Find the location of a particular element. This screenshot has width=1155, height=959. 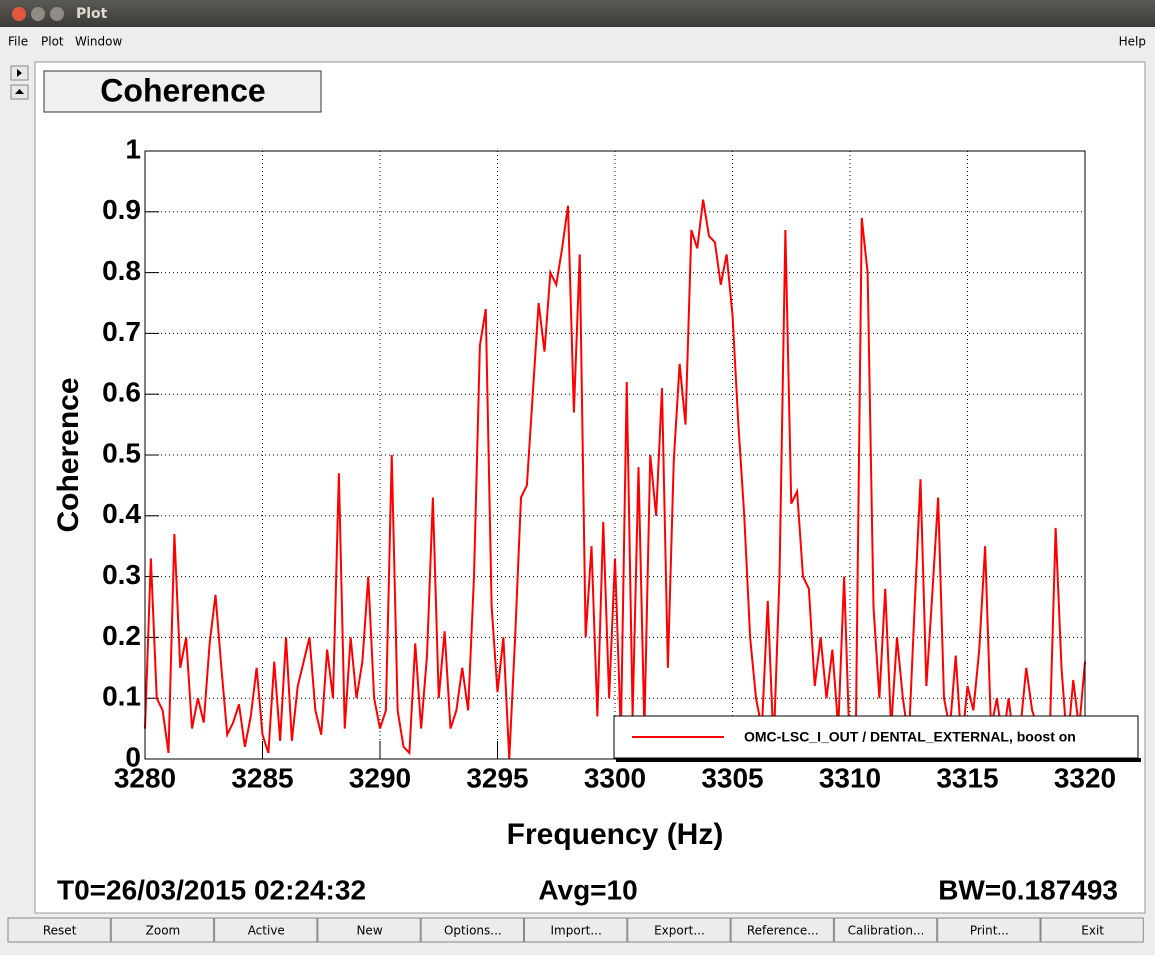

button-label: Exit is located at coordinates (1092, 931).